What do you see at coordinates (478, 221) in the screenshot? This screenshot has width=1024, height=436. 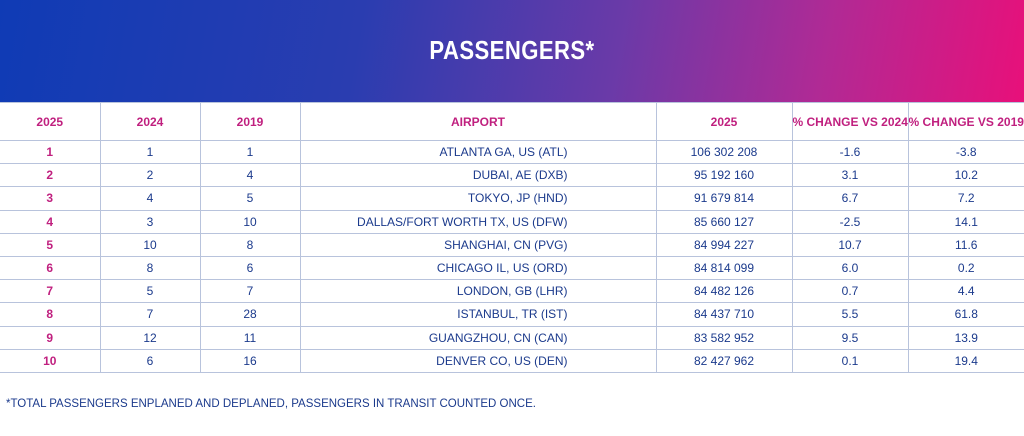 I see `cell-airport: DALLAS/FORT WORTH TX, US (DFW)` at bounding box center [478, 221].